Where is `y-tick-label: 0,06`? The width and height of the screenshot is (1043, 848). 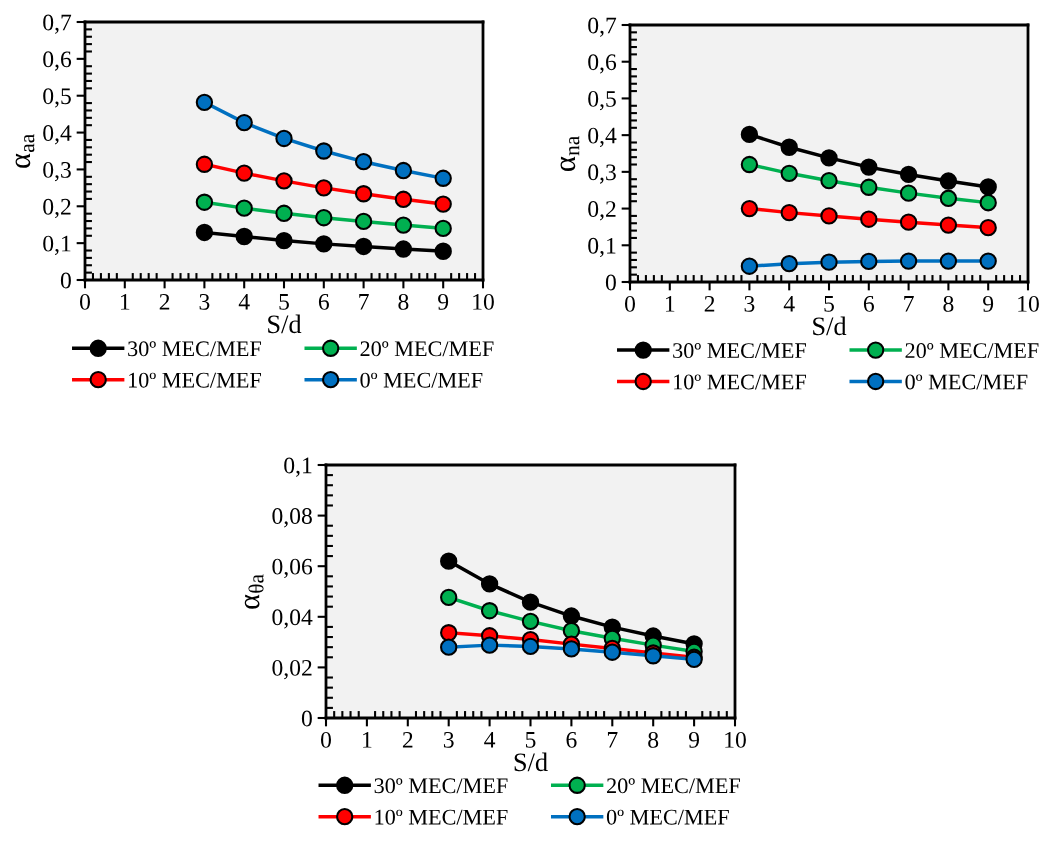 y-tick-label: 0,06 is located at coordinates (292, 568).